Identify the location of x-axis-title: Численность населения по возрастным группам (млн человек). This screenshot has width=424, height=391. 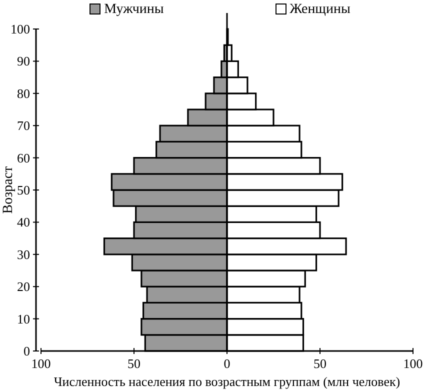
(227, 381).